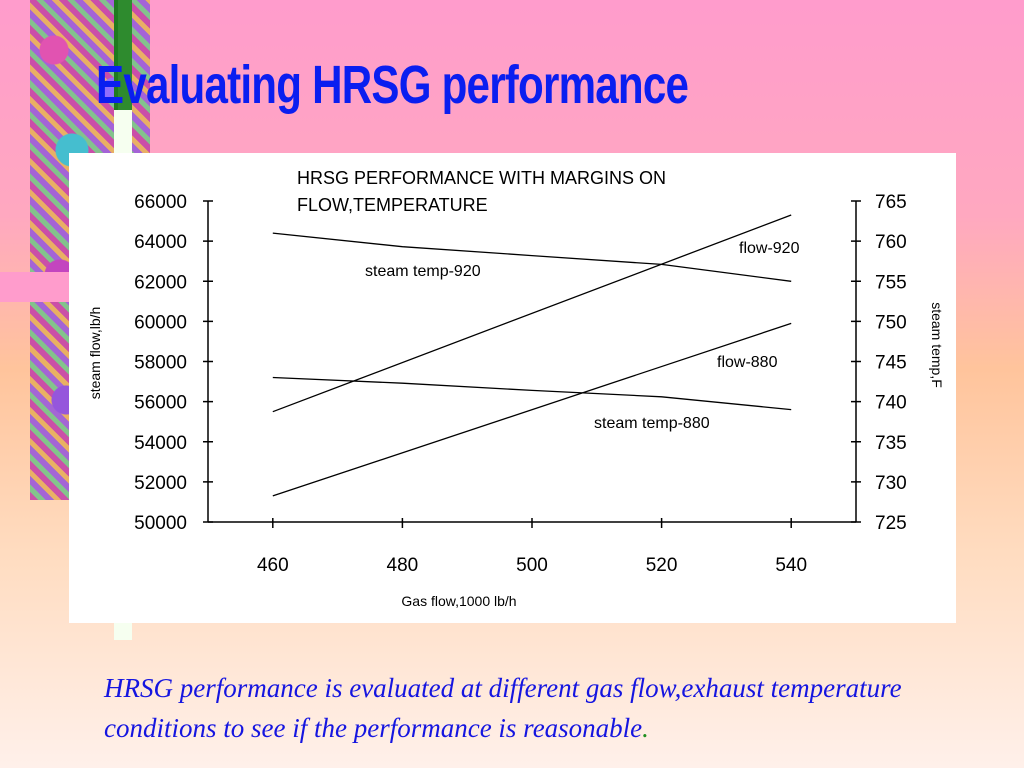 The width and height of the screenshot is (1024, 768). I want to click on y-left-axis-title: steam flow,lb/h, so click(95, 353).